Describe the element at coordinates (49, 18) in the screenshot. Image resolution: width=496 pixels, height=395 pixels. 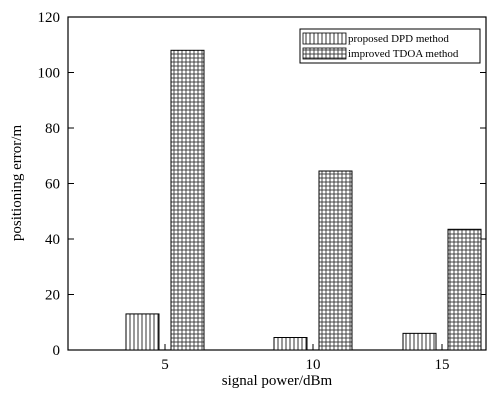
I see `y-tick-label: 120` at that location.